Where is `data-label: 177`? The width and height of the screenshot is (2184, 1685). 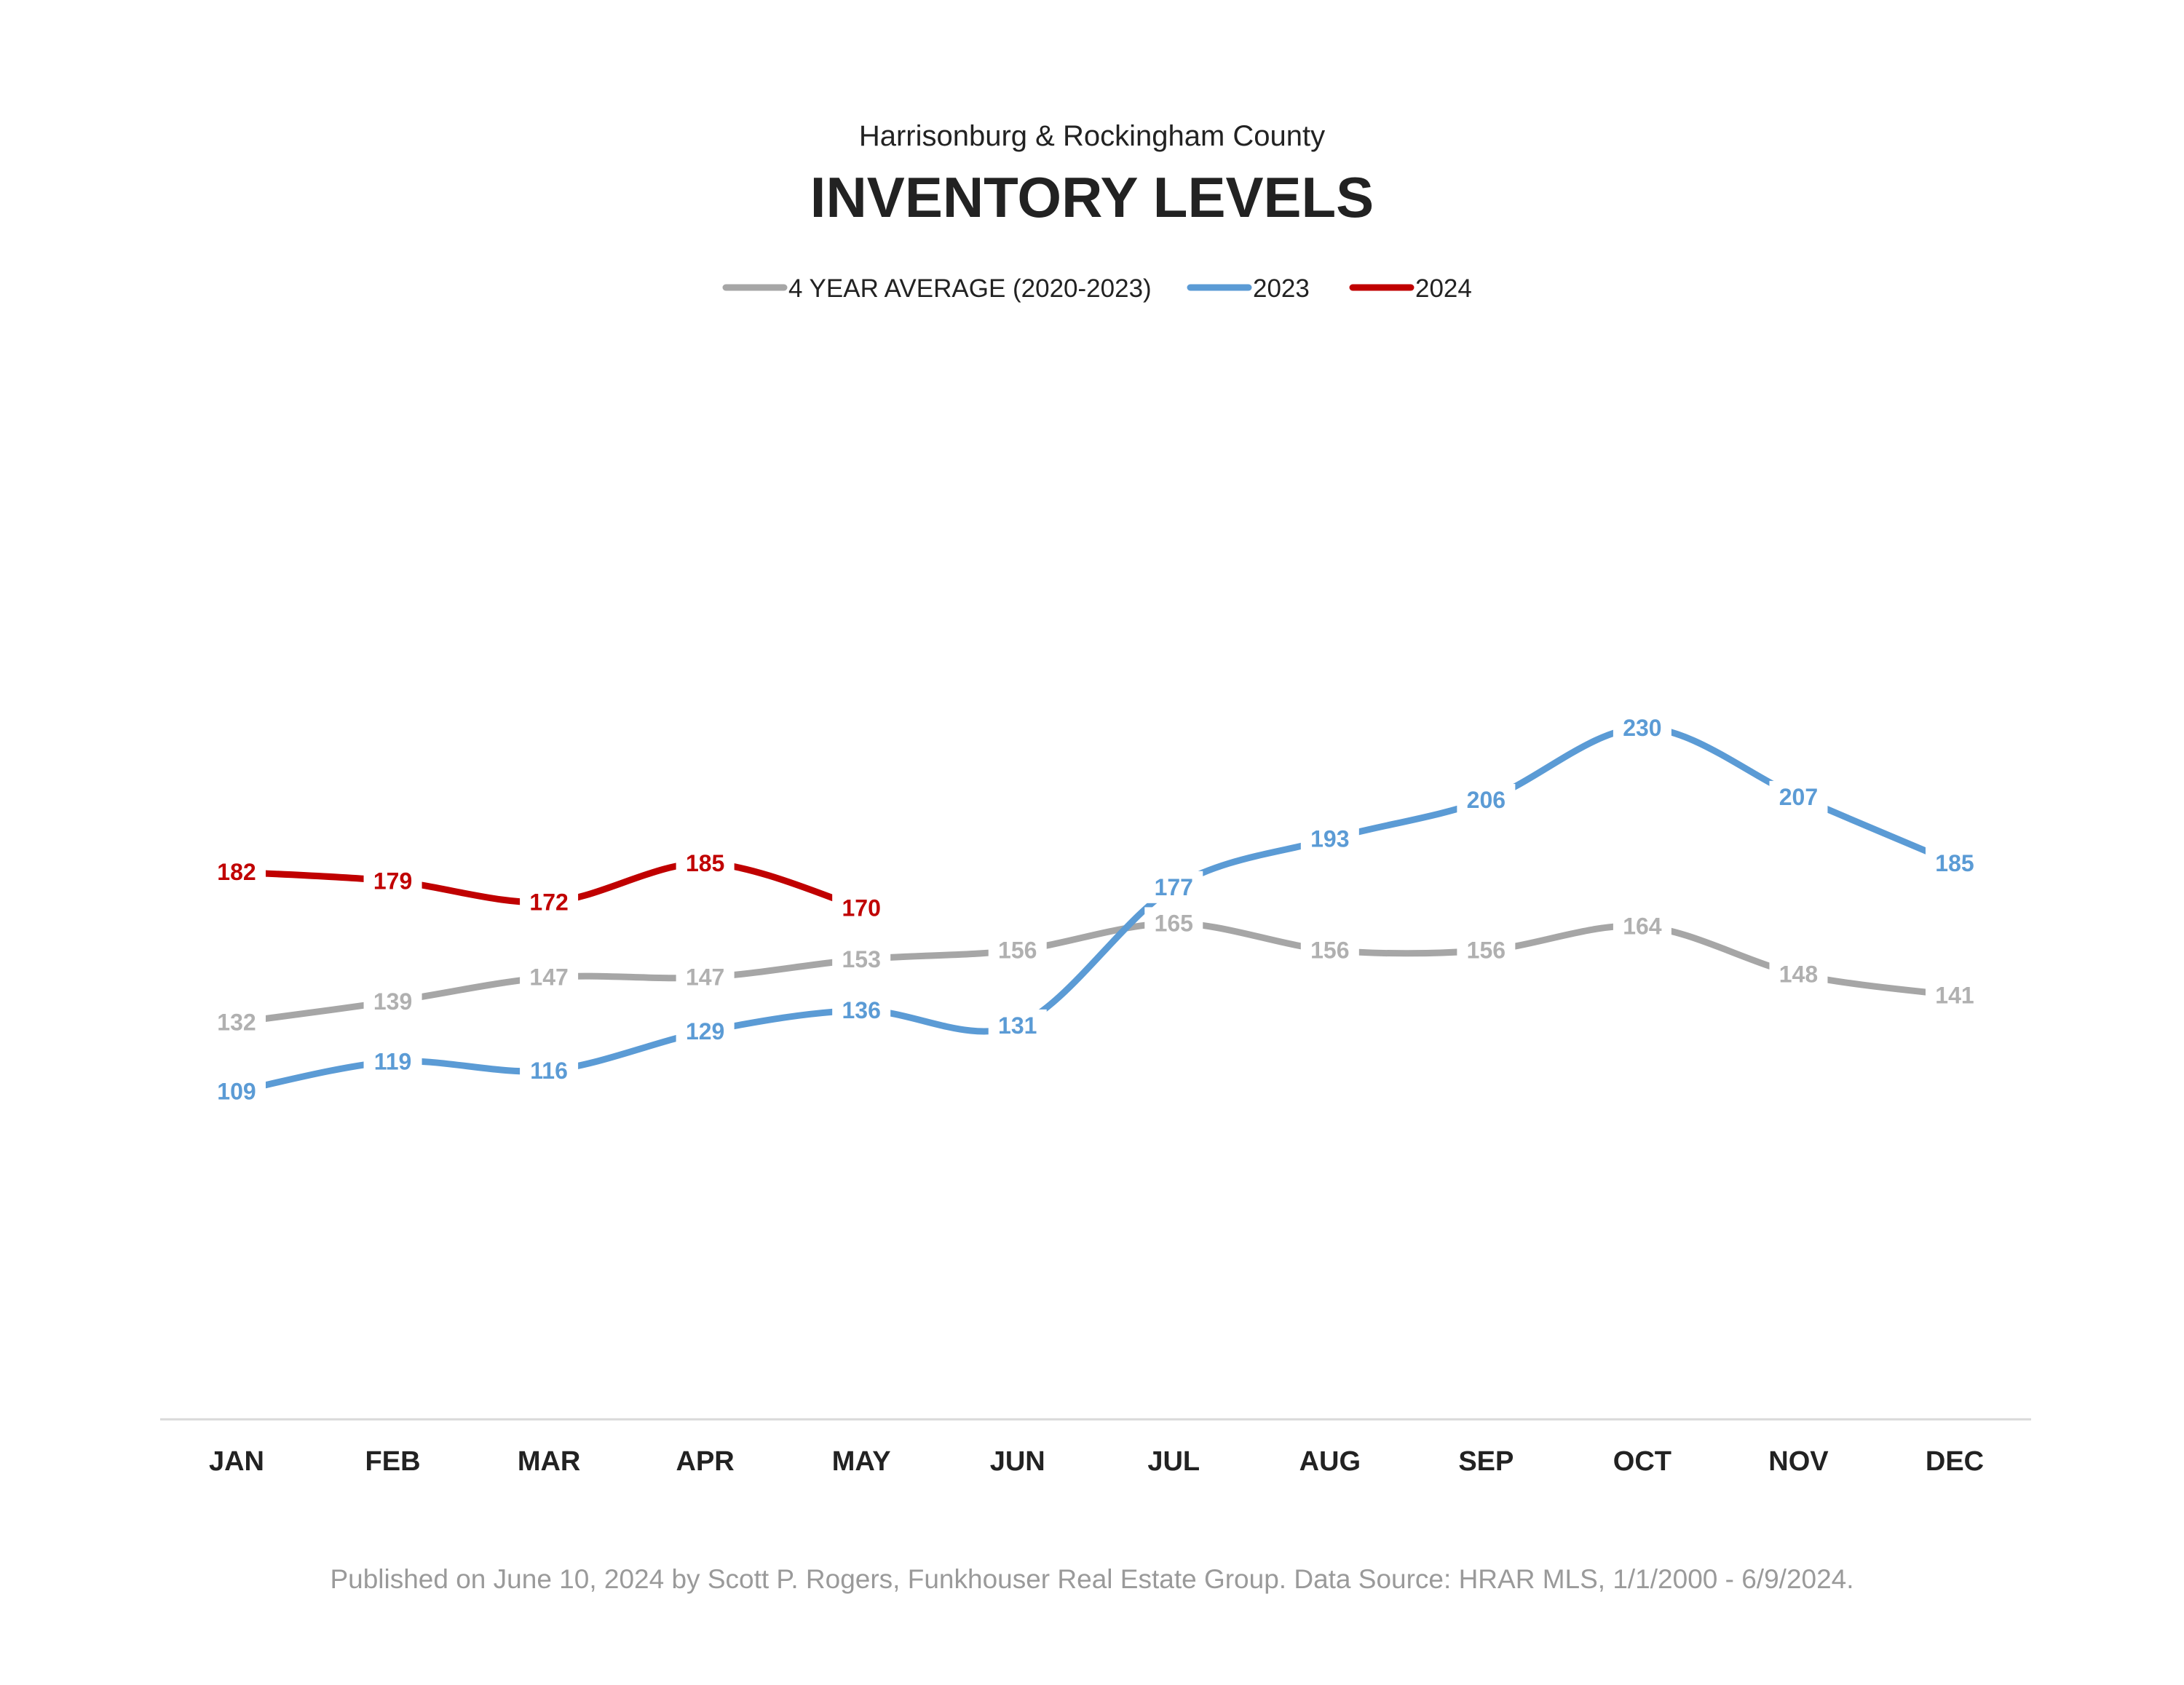
data-label: 177 is located at coordinates (1174, 887).